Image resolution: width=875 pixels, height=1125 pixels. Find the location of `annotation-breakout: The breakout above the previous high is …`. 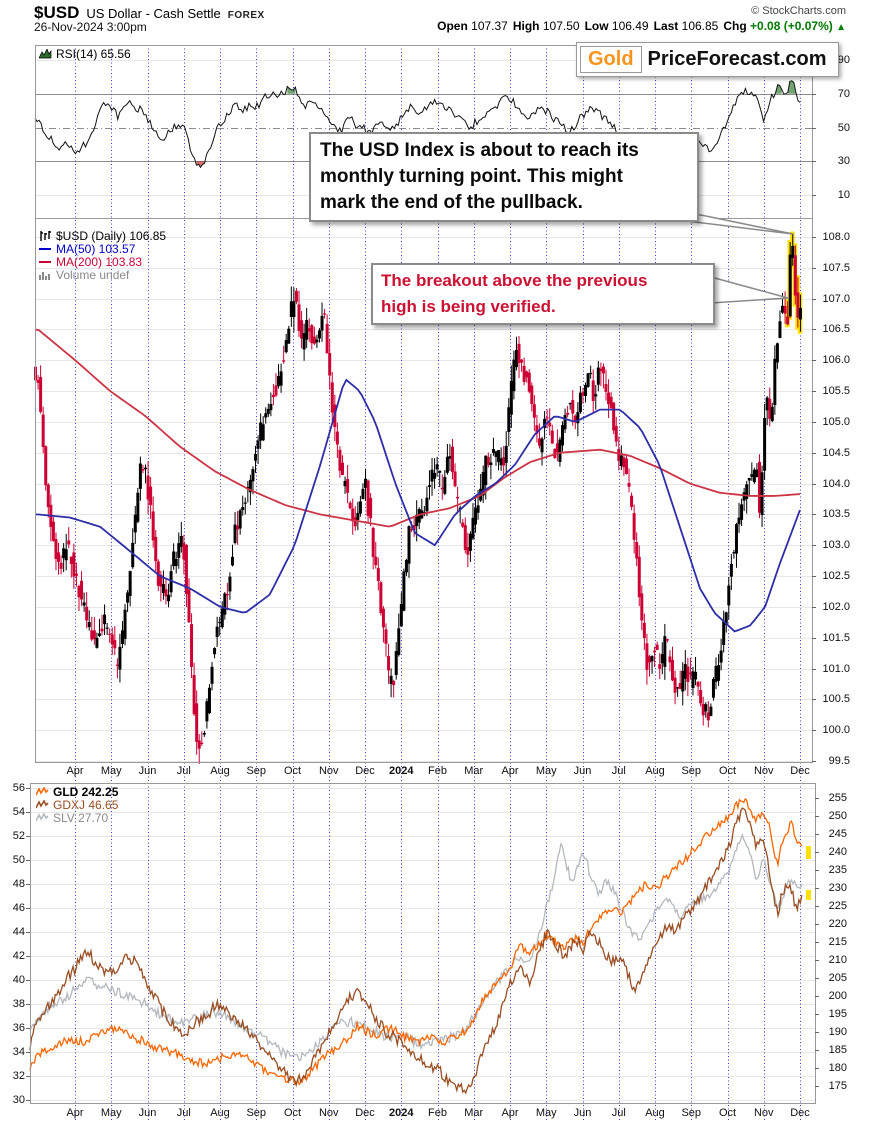

annotation-breakout: The breakout above the previous high is … is located at coordinates (543, 294).